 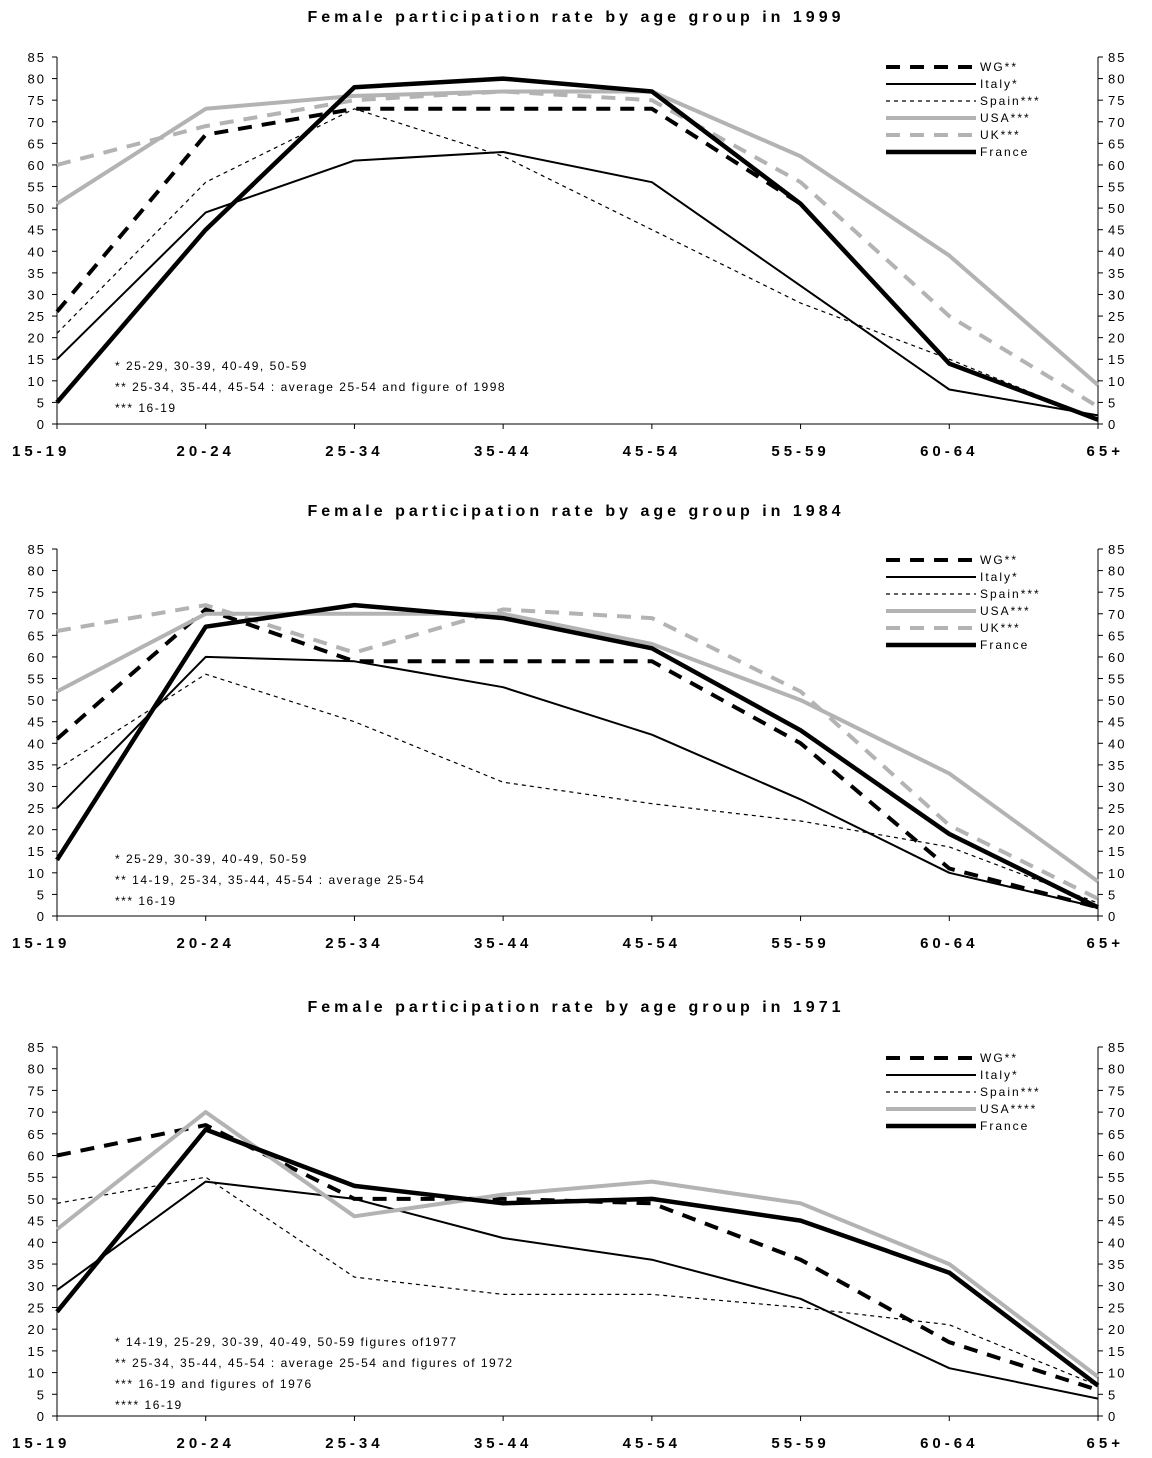 What do you see at coordinates (1117, 657) in the screenshot?
I see `y-tick-label-right: 60` at bounding box center [1117, 657].